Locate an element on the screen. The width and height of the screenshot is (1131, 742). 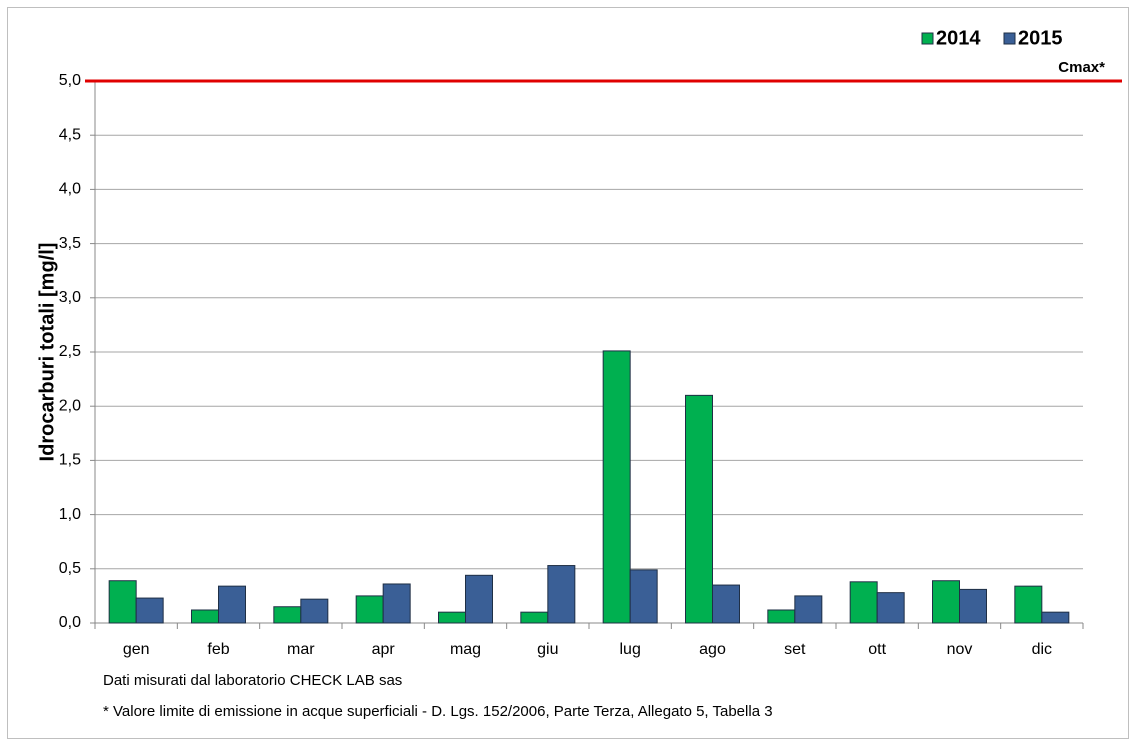
x-tick-label: ott is located at coordinates (877, 649).